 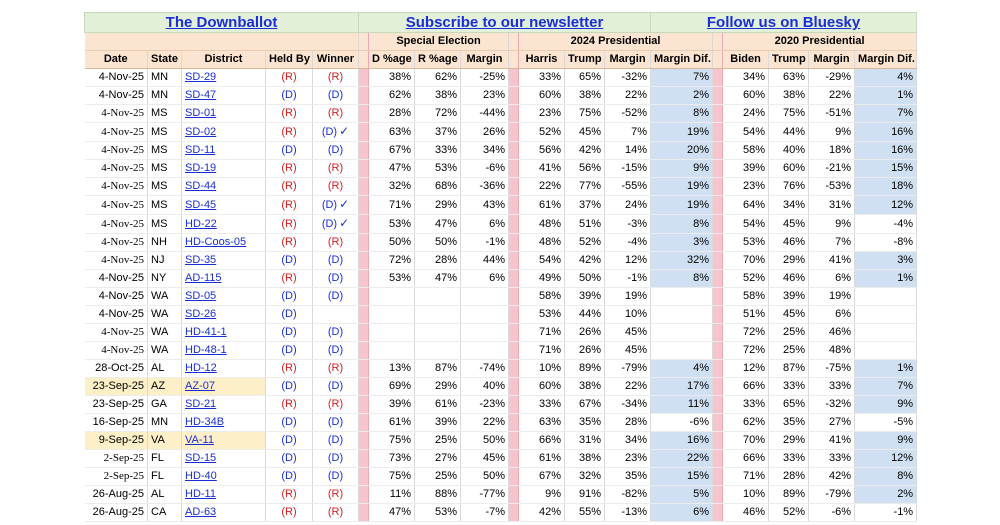 What do you see at coordinates (886, 458) in the screenshot?
I see `margin-dif-2020-cell: 12%` at bounding box center [886, 458].